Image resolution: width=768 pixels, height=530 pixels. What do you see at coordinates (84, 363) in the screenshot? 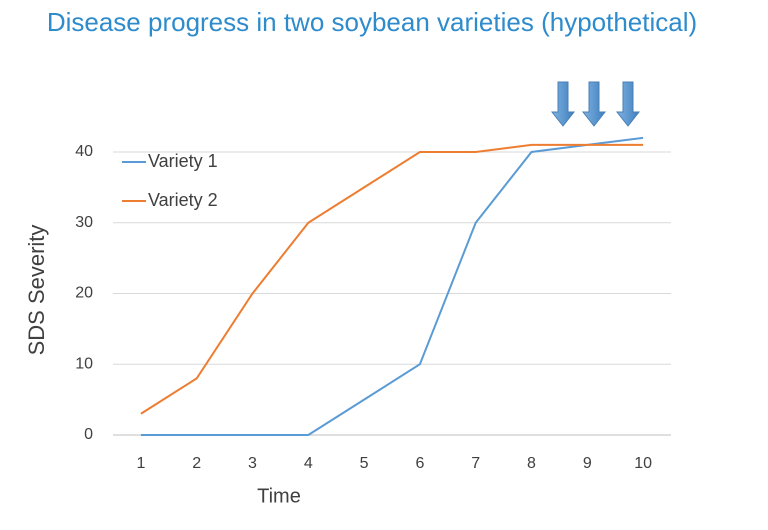
I see `y-tick-label: 10` at bounding box center [84, 363].